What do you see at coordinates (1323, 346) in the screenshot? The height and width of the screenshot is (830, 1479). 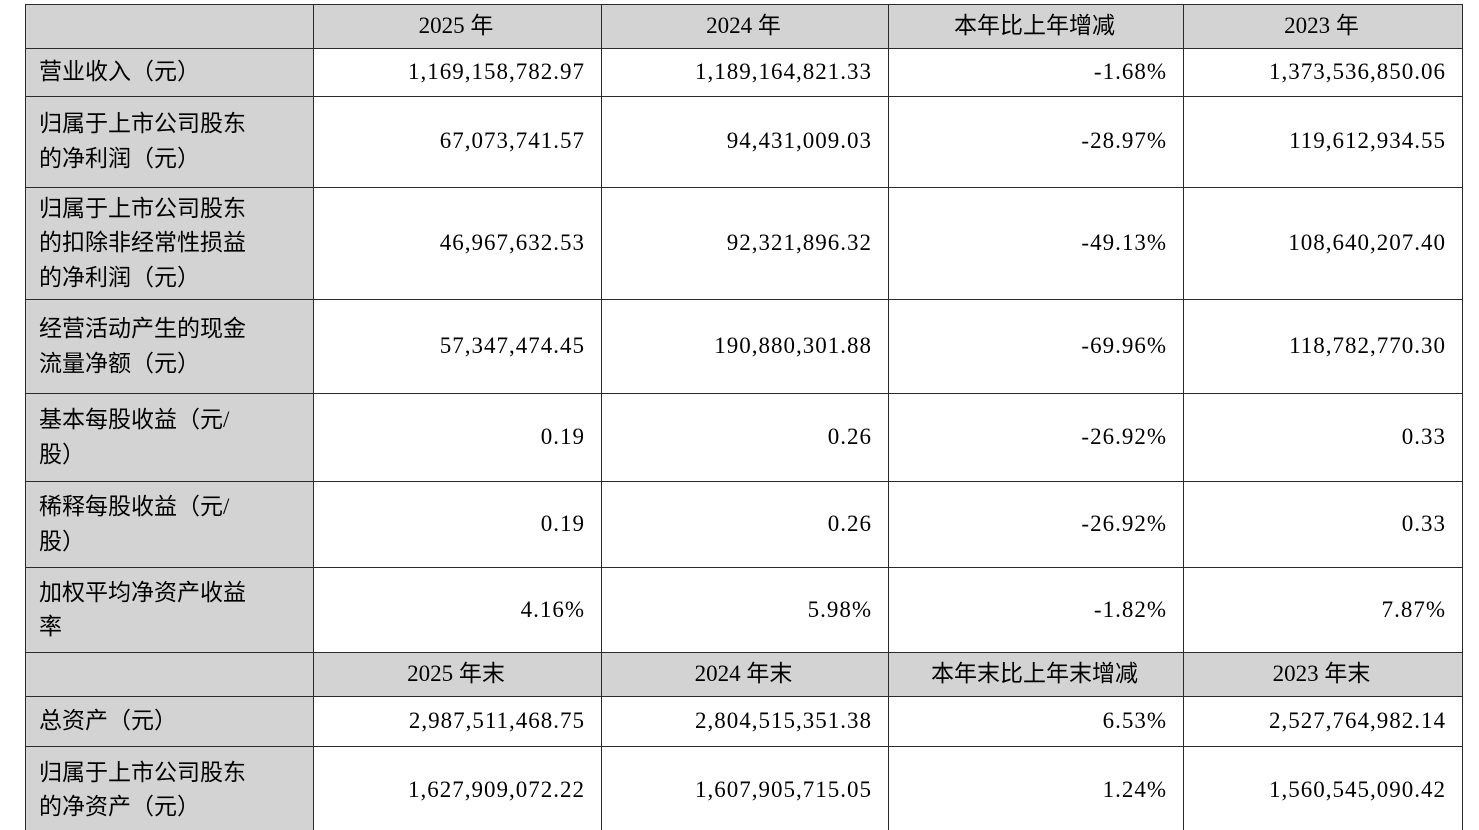 I see `value-cell: 118,782,770.30` at bounding box center [1323, 346].